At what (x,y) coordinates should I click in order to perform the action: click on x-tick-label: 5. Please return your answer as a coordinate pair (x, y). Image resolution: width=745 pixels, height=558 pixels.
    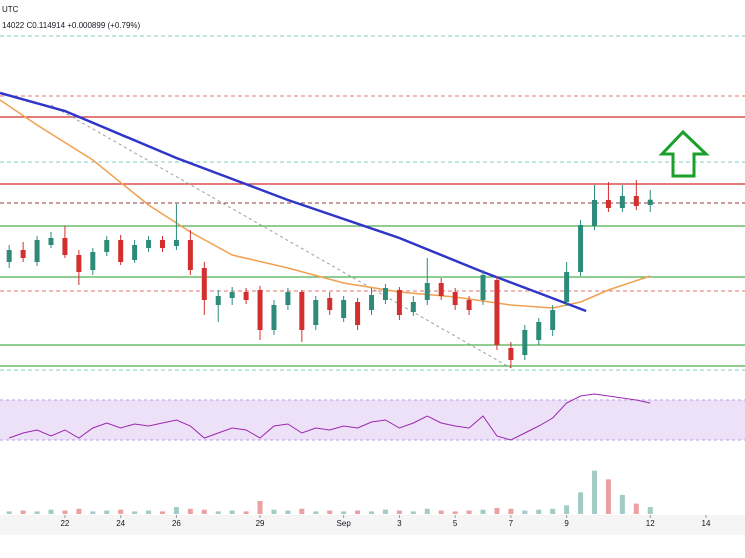
    Looking at the image, I should click on (455, 523).